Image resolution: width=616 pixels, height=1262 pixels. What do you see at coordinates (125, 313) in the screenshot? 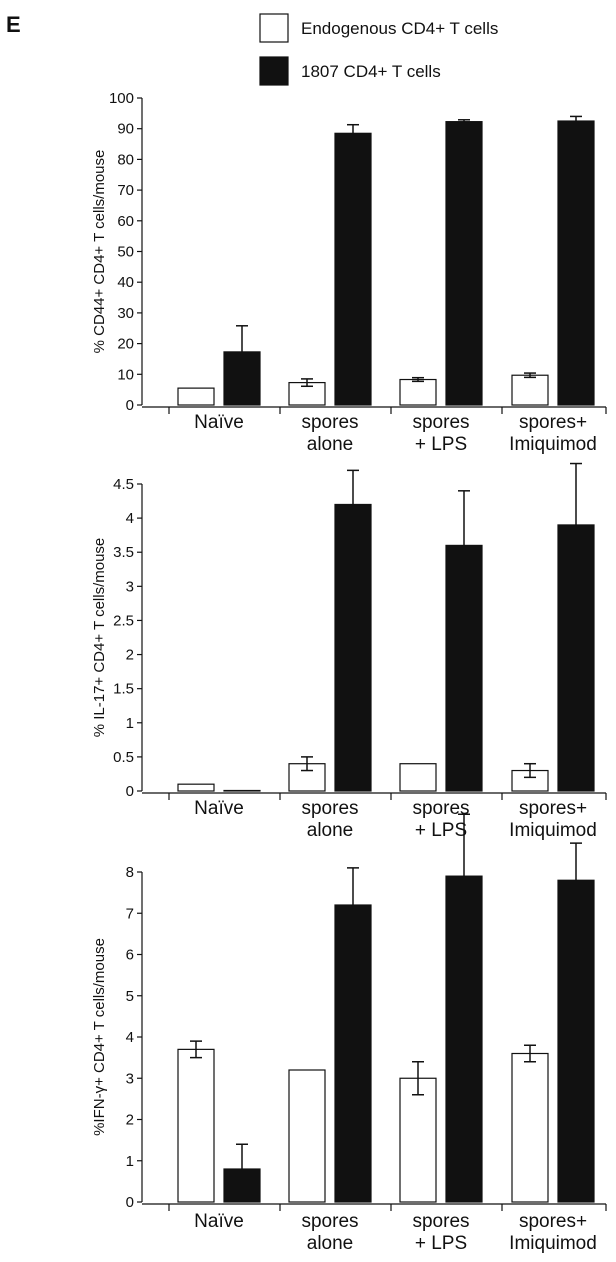
I see `y-tick-label: 30` at bounding box center [125, 313].